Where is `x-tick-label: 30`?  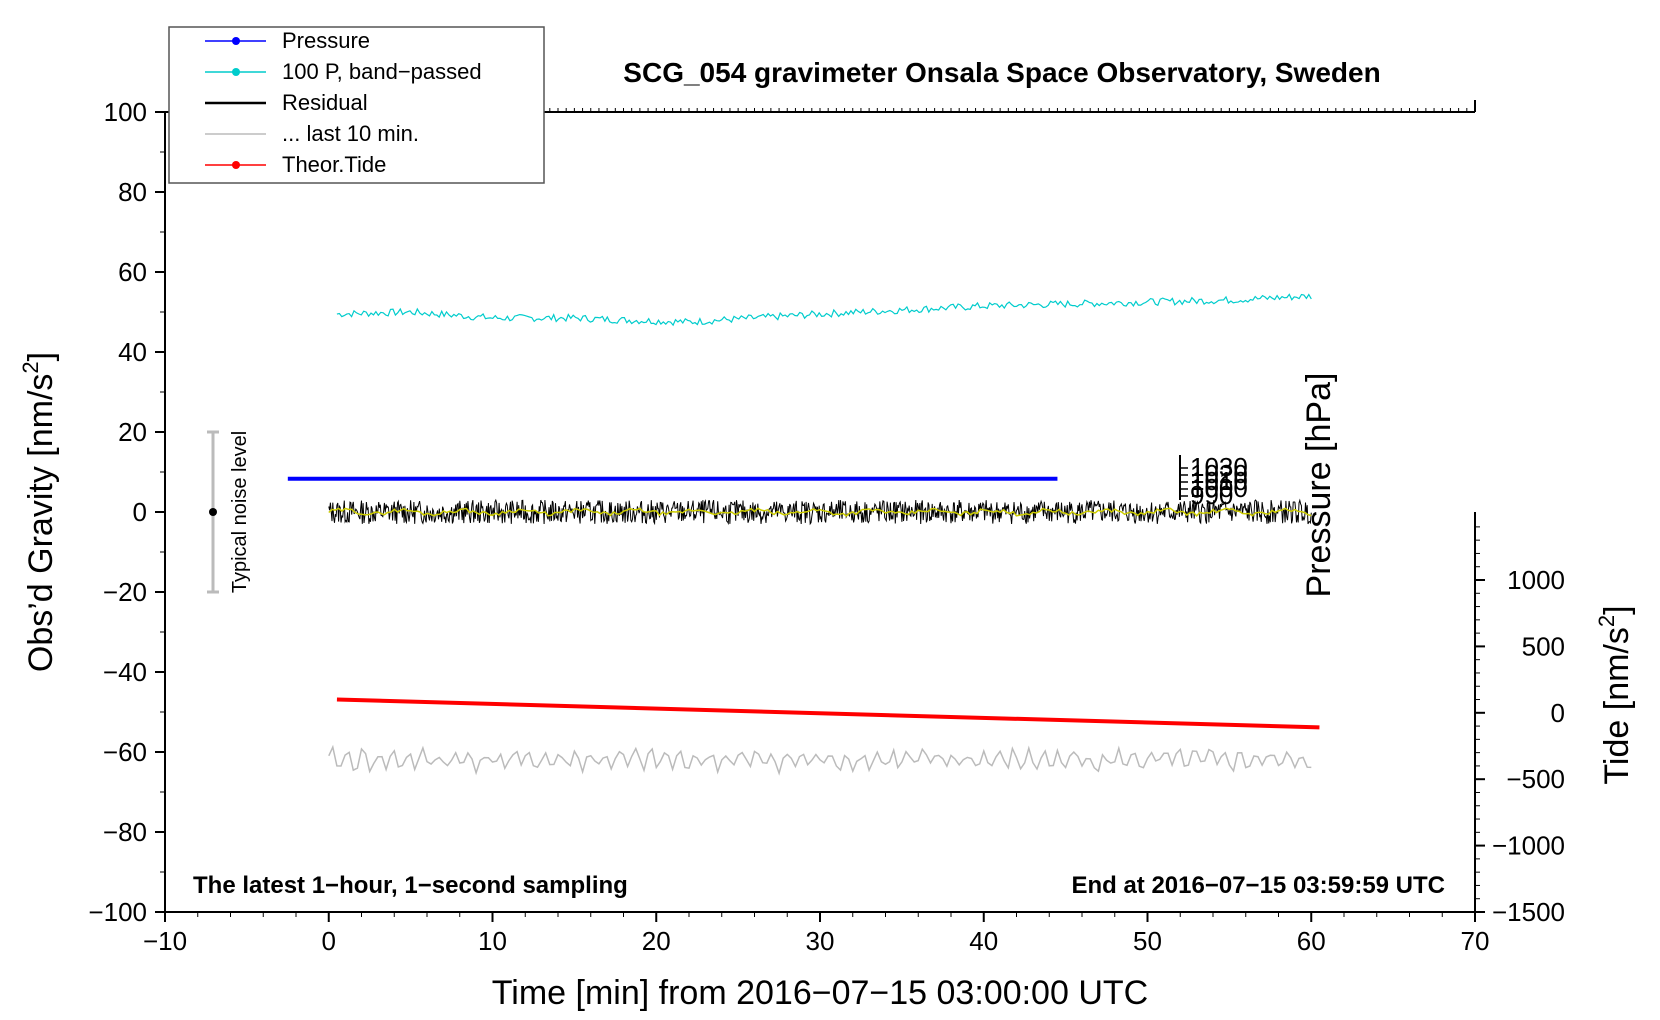
x-tick-label: 30 is located at coordinates (820, 941).